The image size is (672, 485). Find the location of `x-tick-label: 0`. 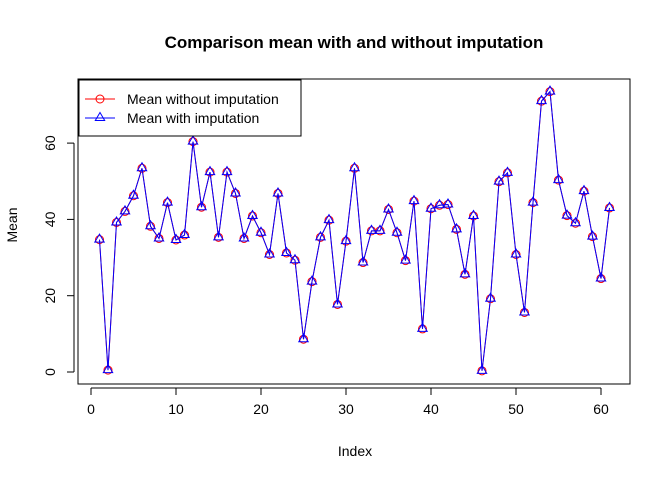

x-tick-label: 0 is located at coordinates (91, 409).